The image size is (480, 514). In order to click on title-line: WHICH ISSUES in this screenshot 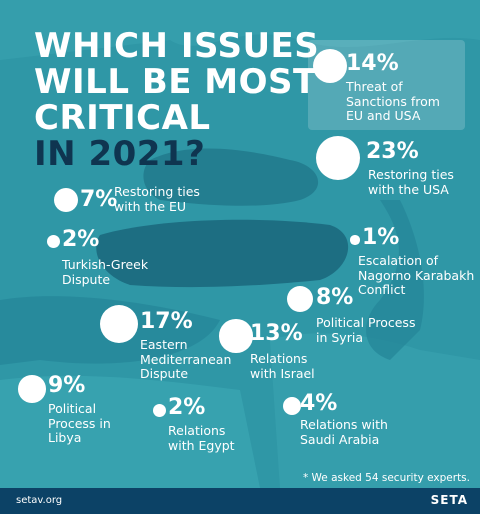, I will do `click(177, 46)`.